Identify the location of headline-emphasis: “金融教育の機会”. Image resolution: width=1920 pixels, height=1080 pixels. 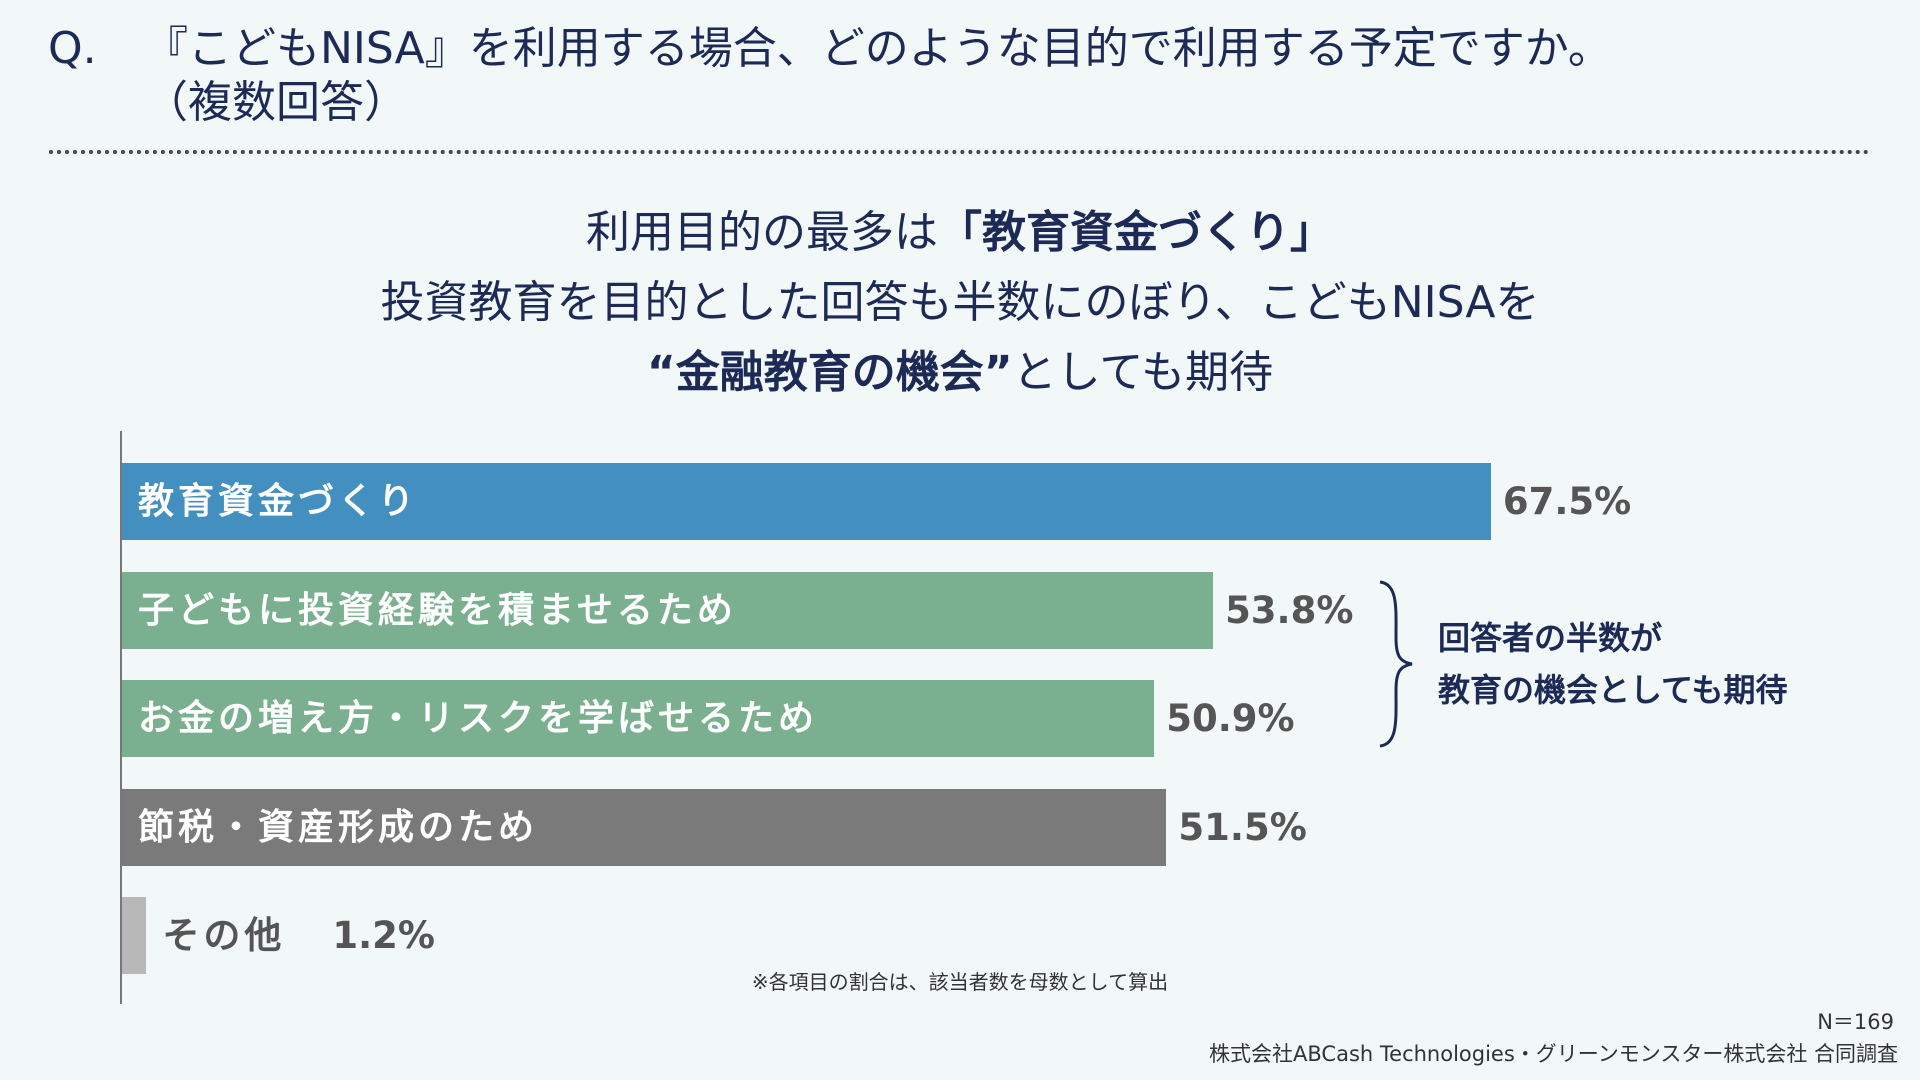
(829, 372).